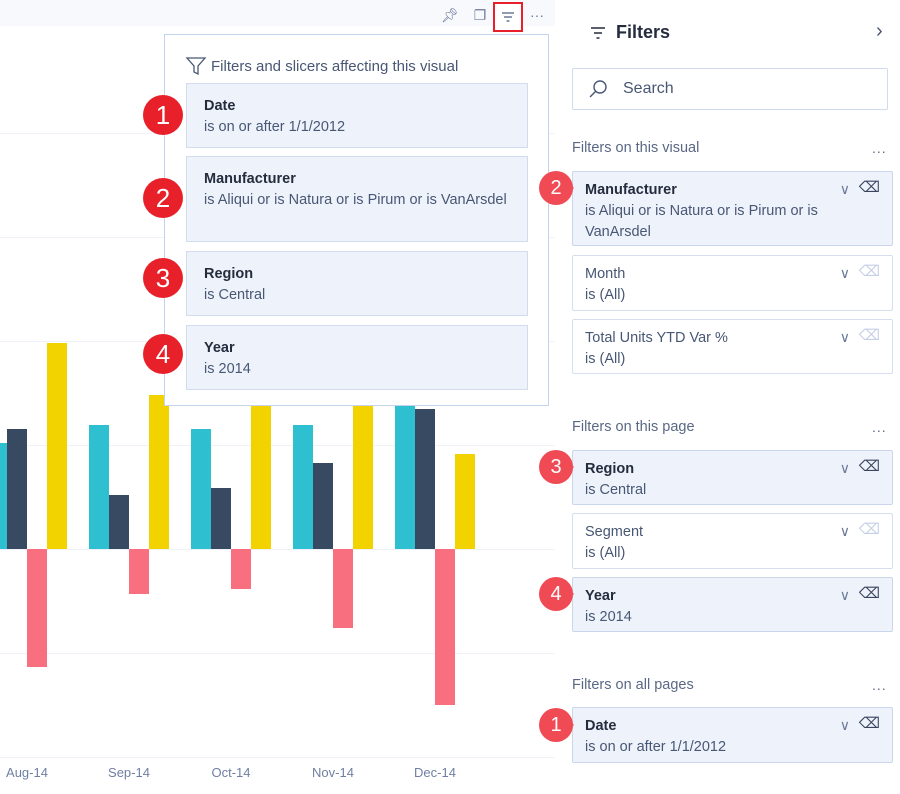 This screenshot has width=900, height=794. I want to click on x-tick-label: Oct-14, so click(231, 772).